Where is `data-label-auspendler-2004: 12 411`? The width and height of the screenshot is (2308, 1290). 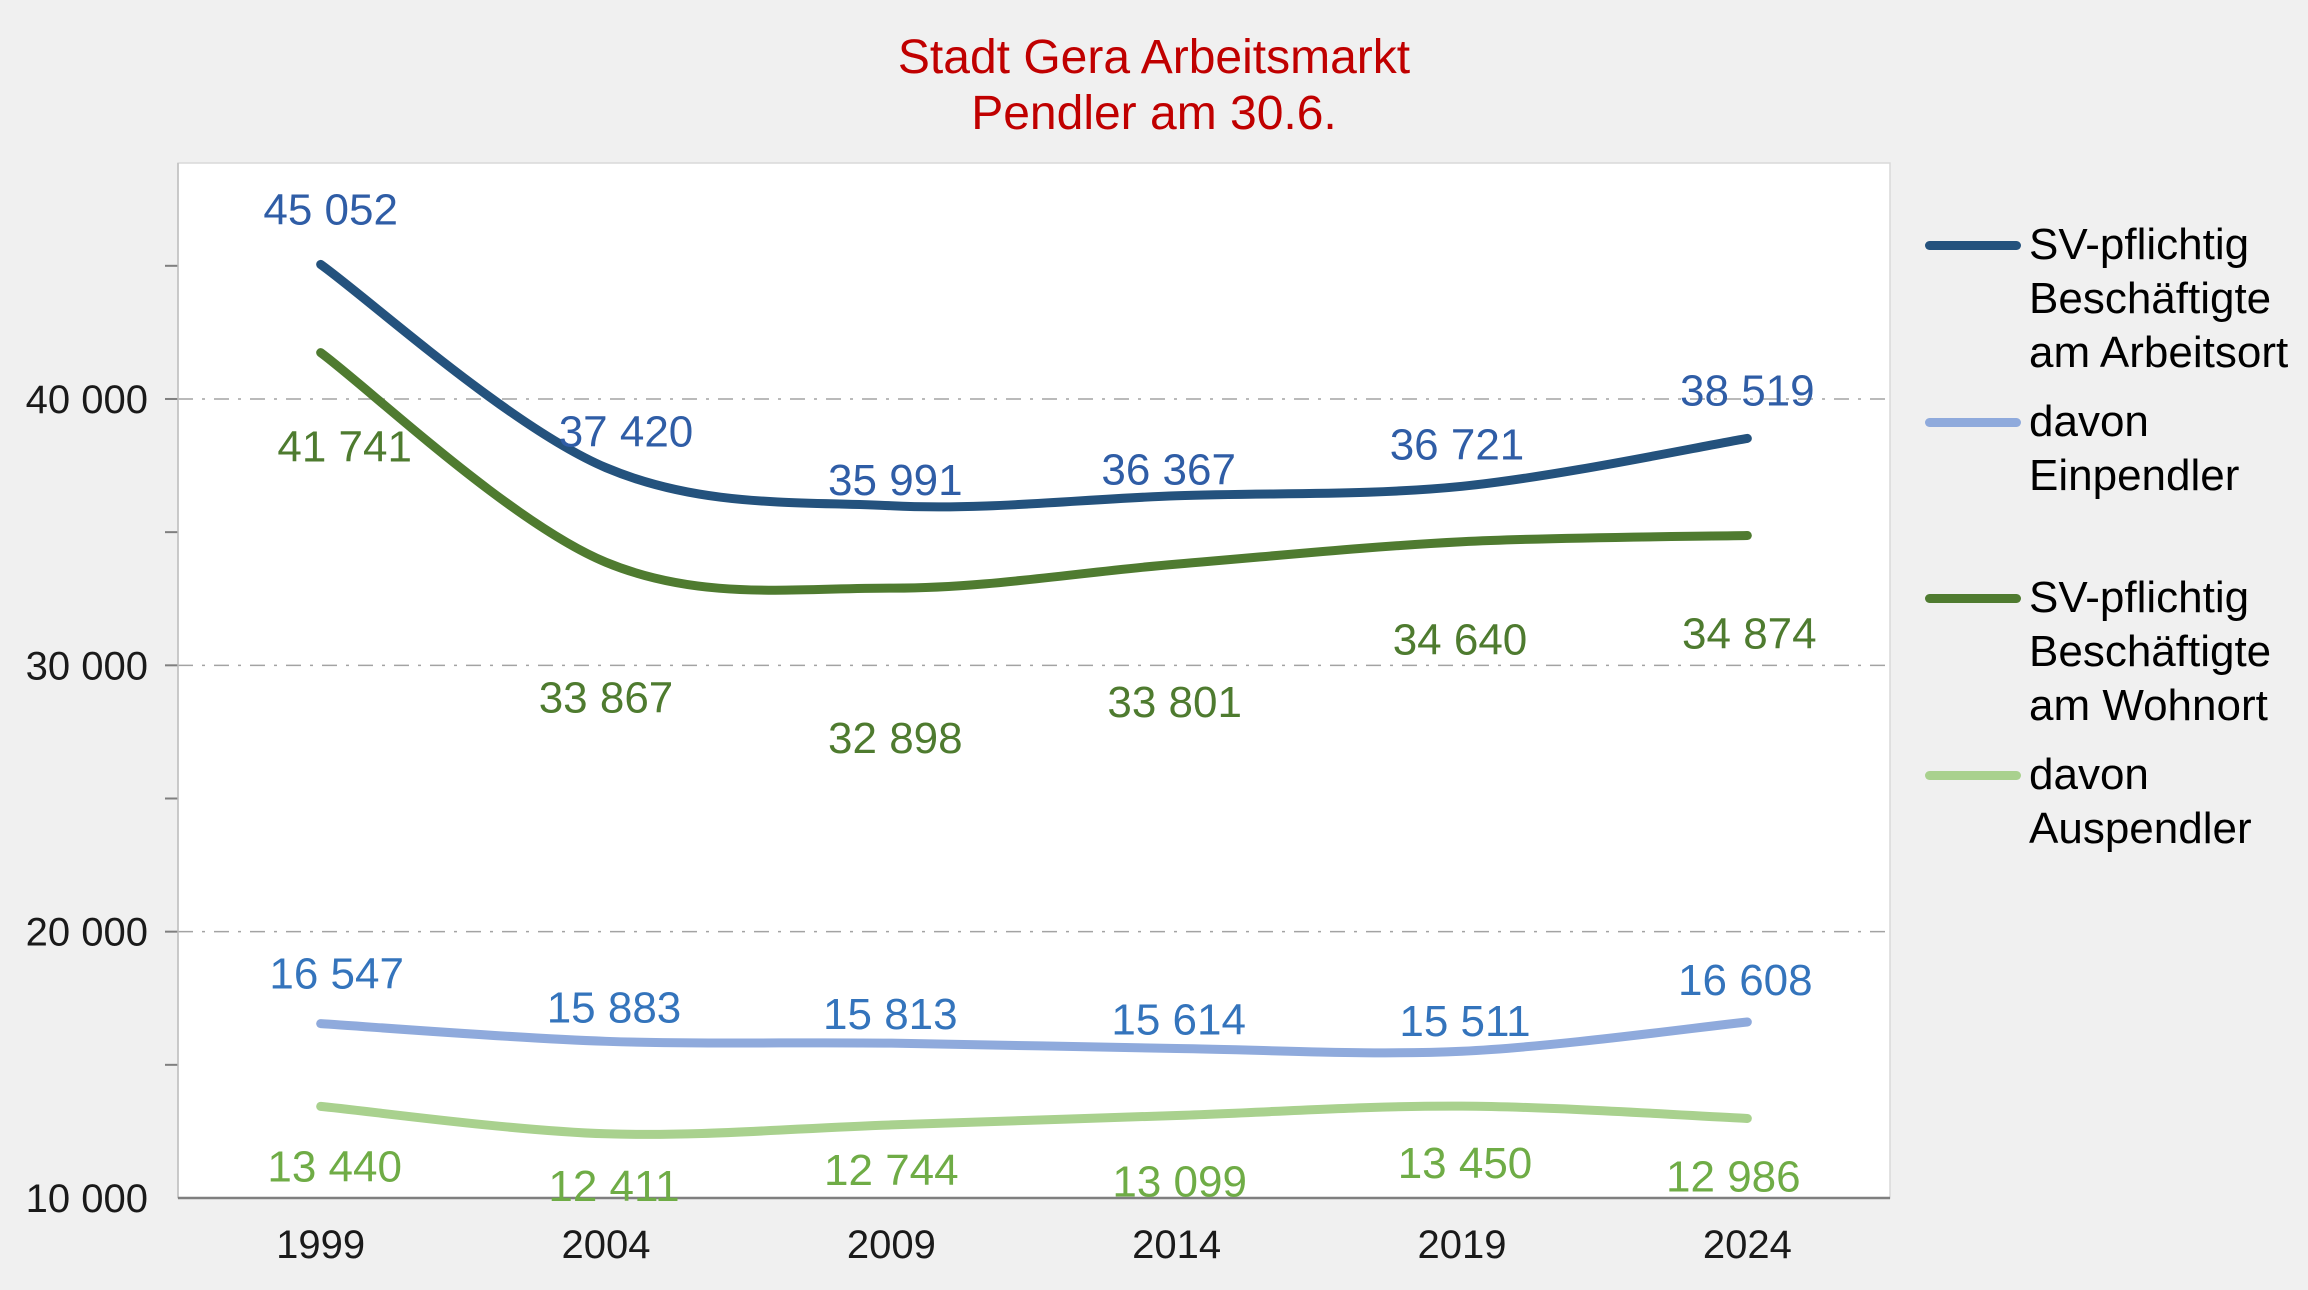
data-label-auspendler-2004: 12 411 is located at coordinates (613, 1186).